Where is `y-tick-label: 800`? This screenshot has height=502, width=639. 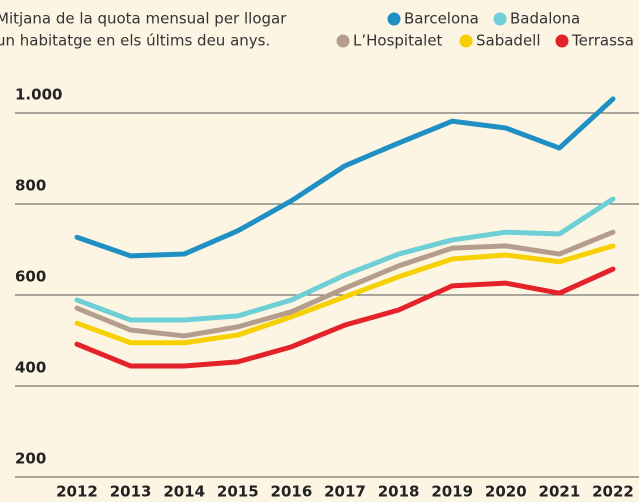 y-tick-label: 800 is located at coordinates (30, 186).